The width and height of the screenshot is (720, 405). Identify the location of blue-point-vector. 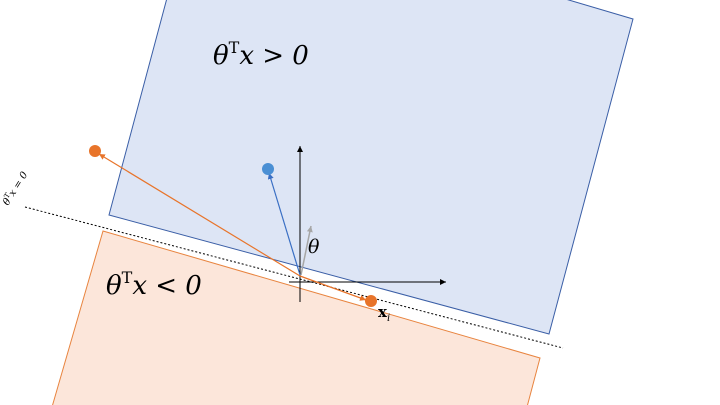
(284, 224).